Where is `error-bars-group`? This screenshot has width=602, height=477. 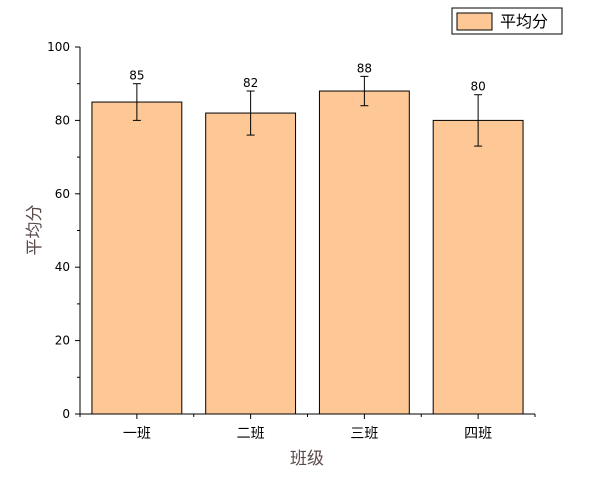 error-bars-group is located at coordinates (307, 111).